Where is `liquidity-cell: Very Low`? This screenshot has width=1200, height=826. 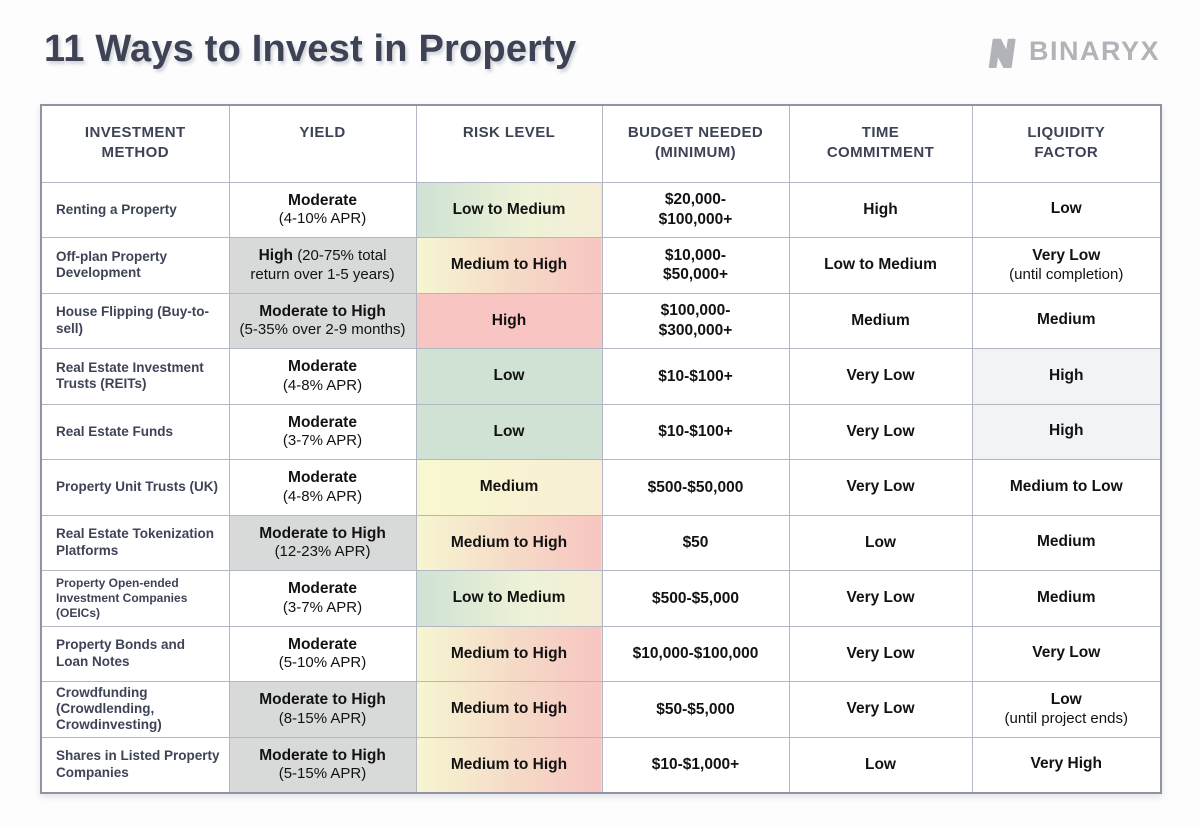
liquidity-cell: Very Low is located at coordinates (1066, 653).